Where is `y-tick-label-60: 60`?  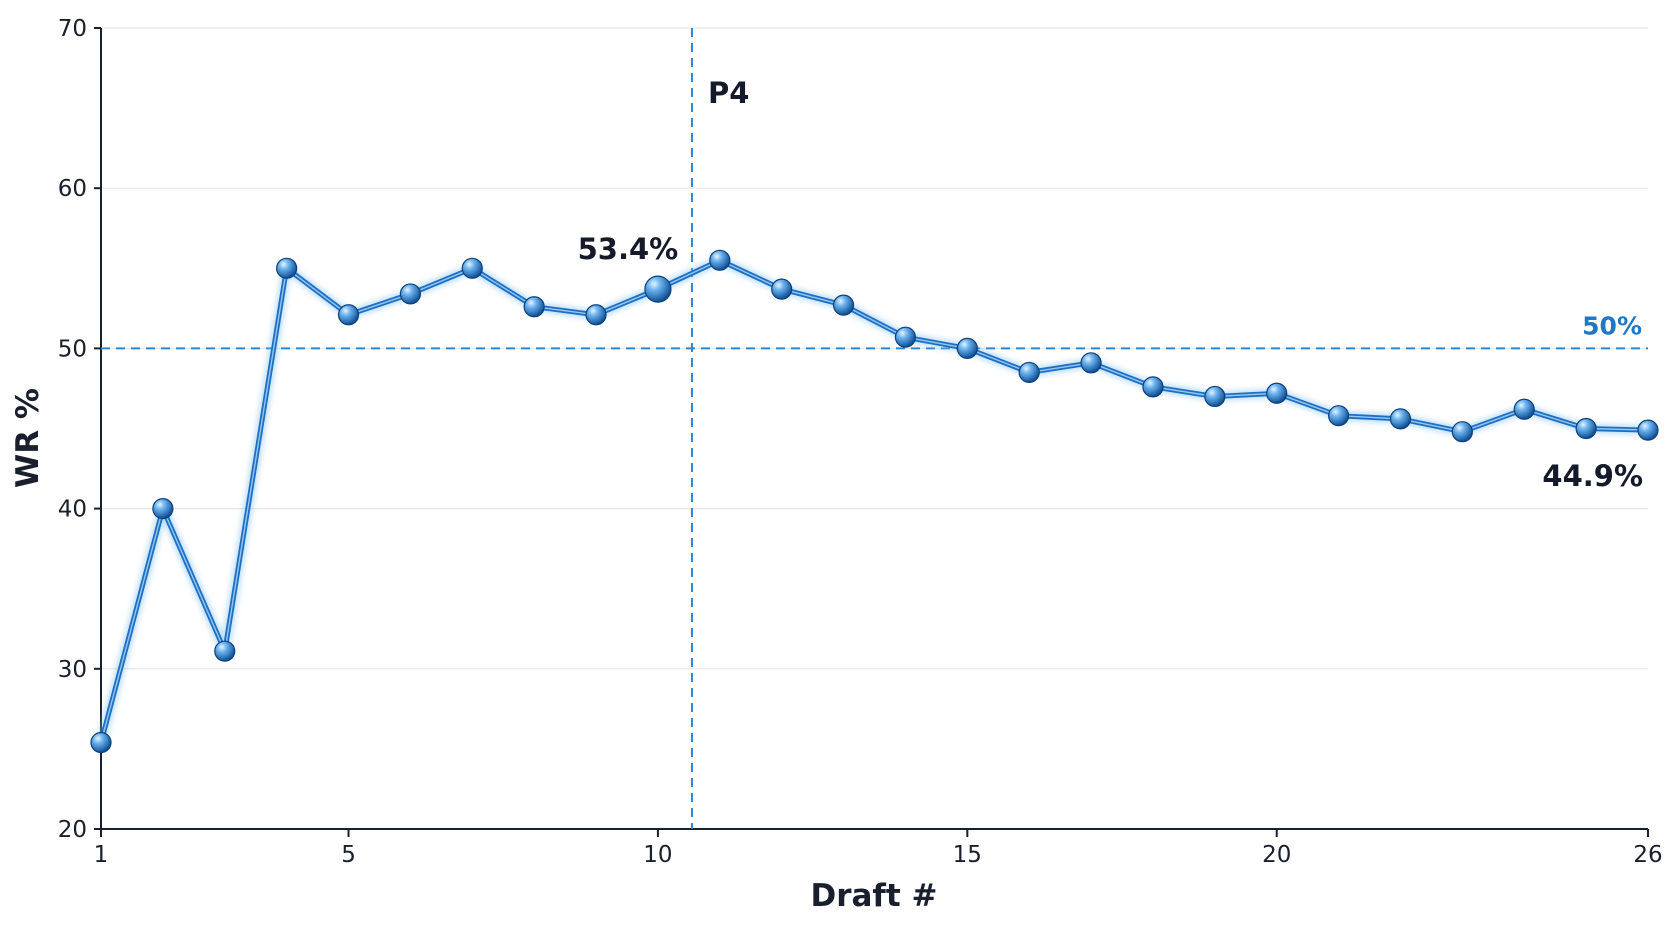
y-tick-label-60: 60 is located at coordinates (72, 189).